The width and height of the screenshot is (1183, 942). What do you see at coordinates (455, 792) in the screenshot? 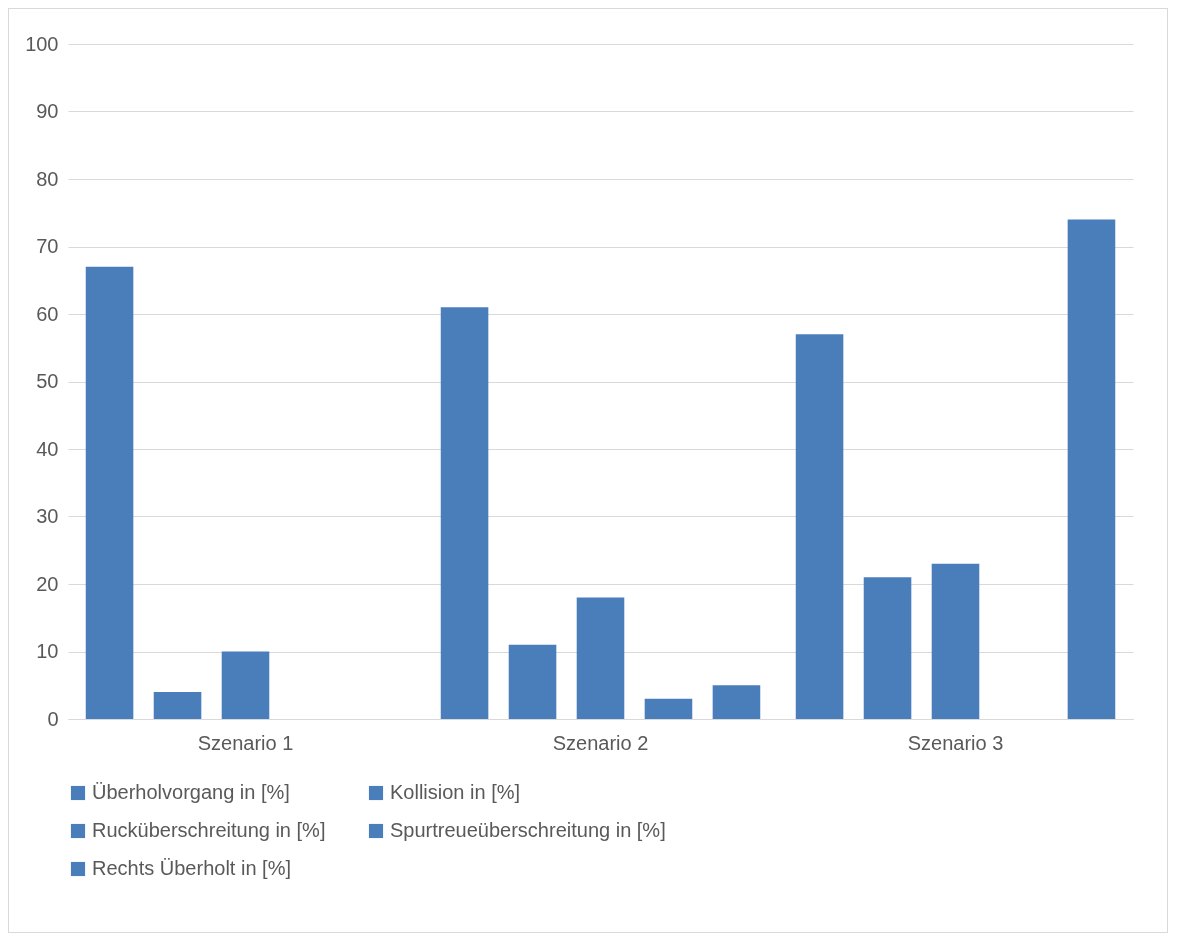
I see `legend-label: Kollision in [%]` at bounding box center [455, 792].